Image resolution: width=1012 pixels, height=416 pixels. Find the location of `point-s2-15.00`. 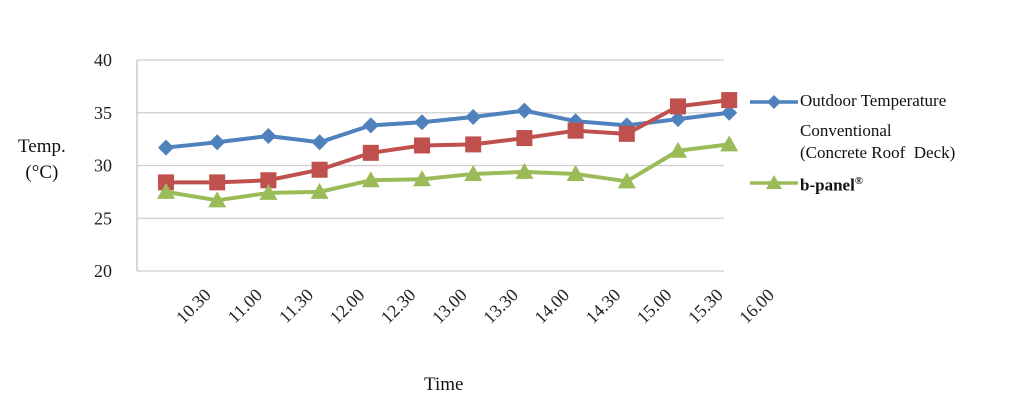

point-s2-15.00 is located at coordinates (626, 180).